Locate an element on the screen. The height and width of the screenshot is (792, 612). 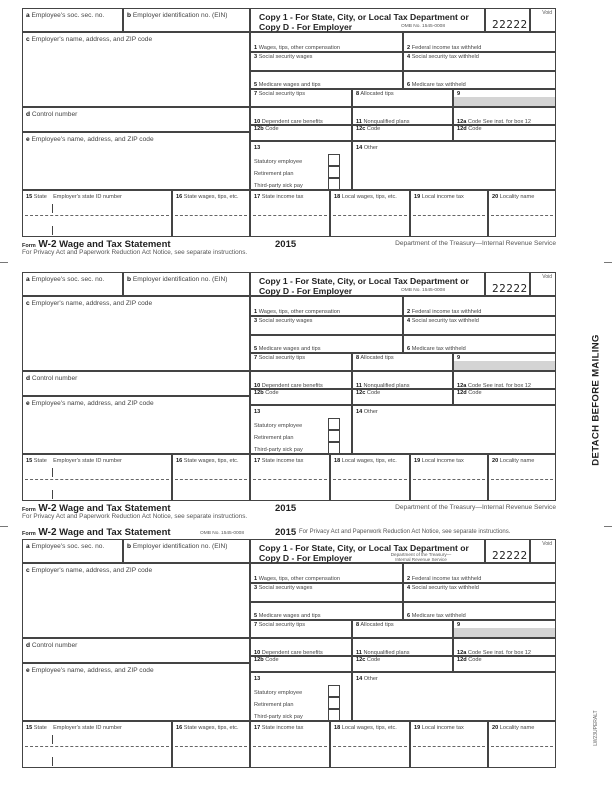
line-divider is located at coordinates (449, 215).